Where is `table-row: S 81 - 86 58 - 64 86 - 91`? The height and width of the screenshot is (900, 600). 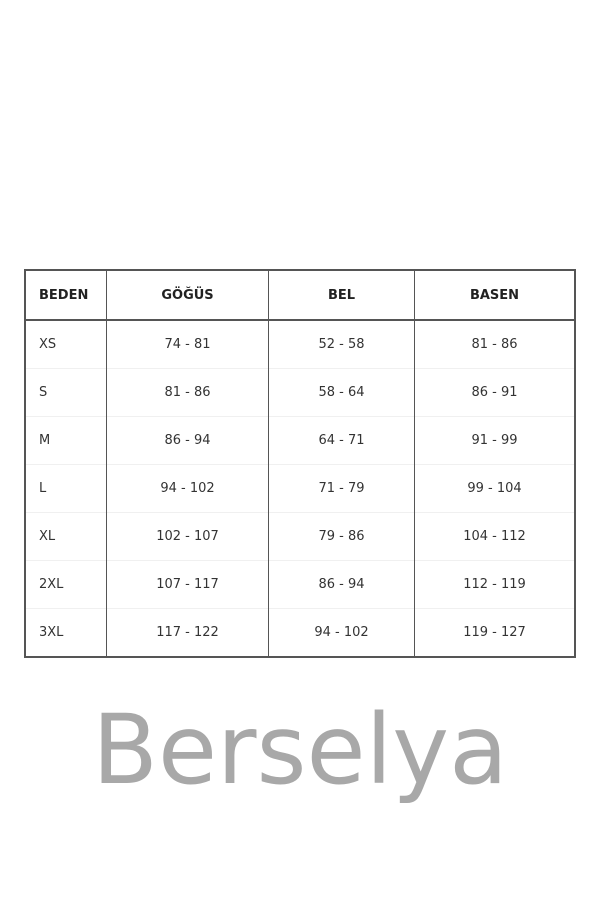
table-row: S 81 - 86 58 - 64 86 - 91 is located at coordinates (300, 392).